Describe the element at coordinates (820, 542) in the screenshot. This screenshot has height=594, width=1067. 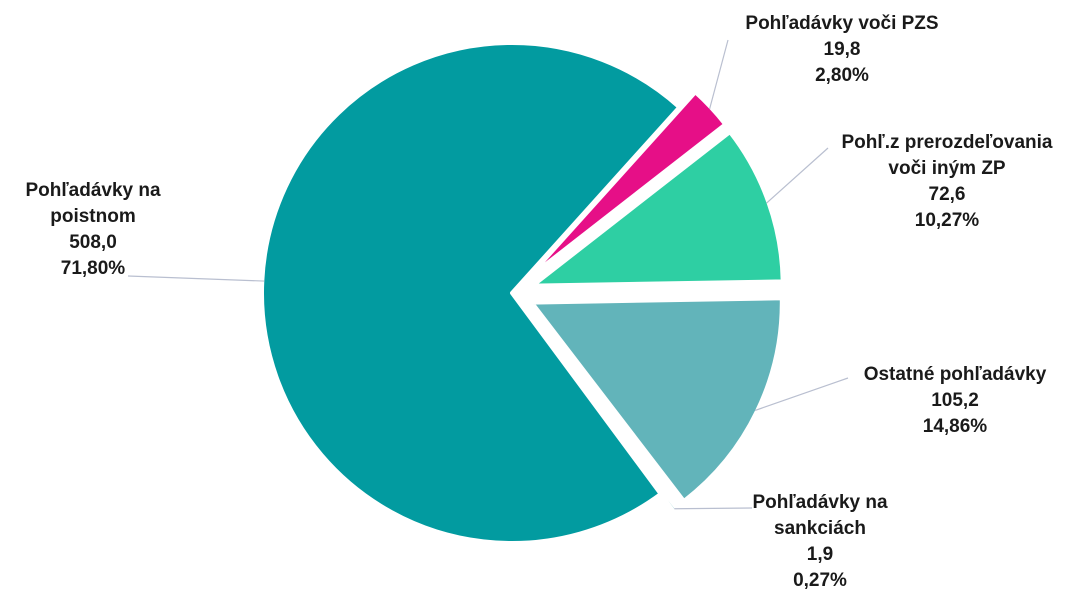
I see `slice-label-sankcie: Pohľadávky na sankciách 1,9 0,27%` at that location.